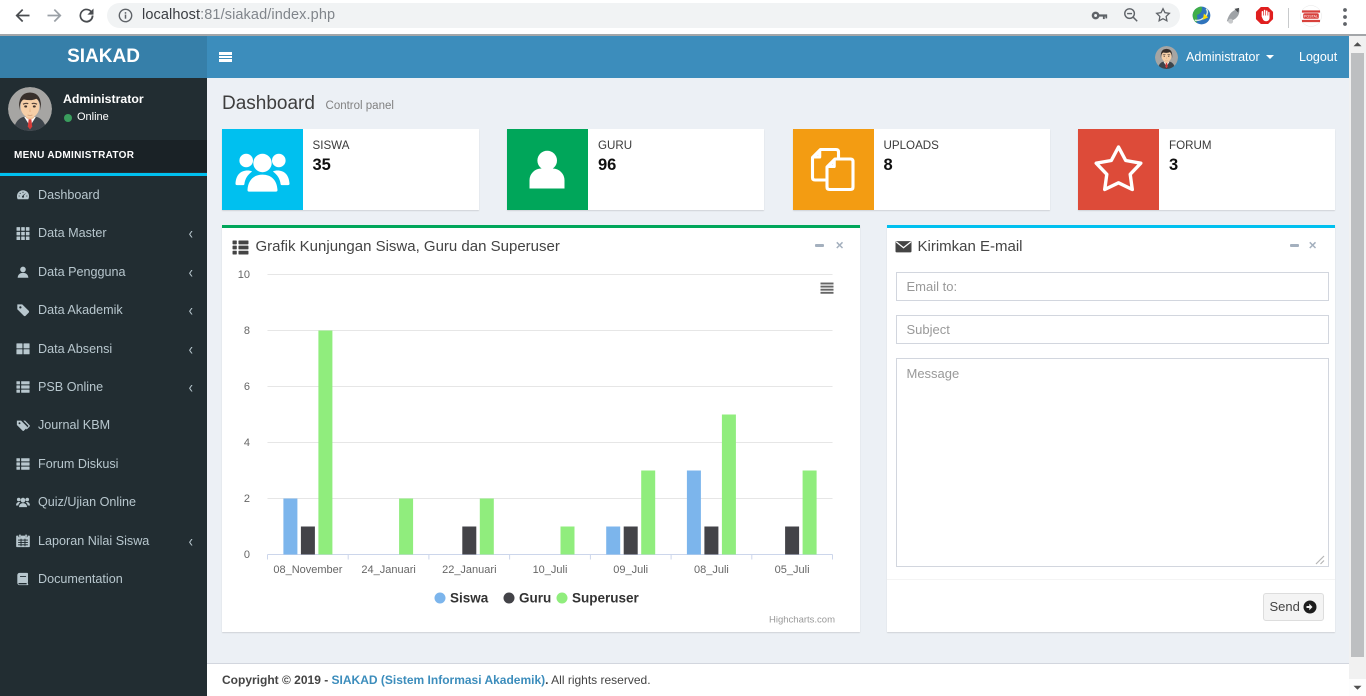  What do you see at coordinates (606, 598) in the screenshot?
I see `svg-text: Superuser` at bounding box center [606, 598].